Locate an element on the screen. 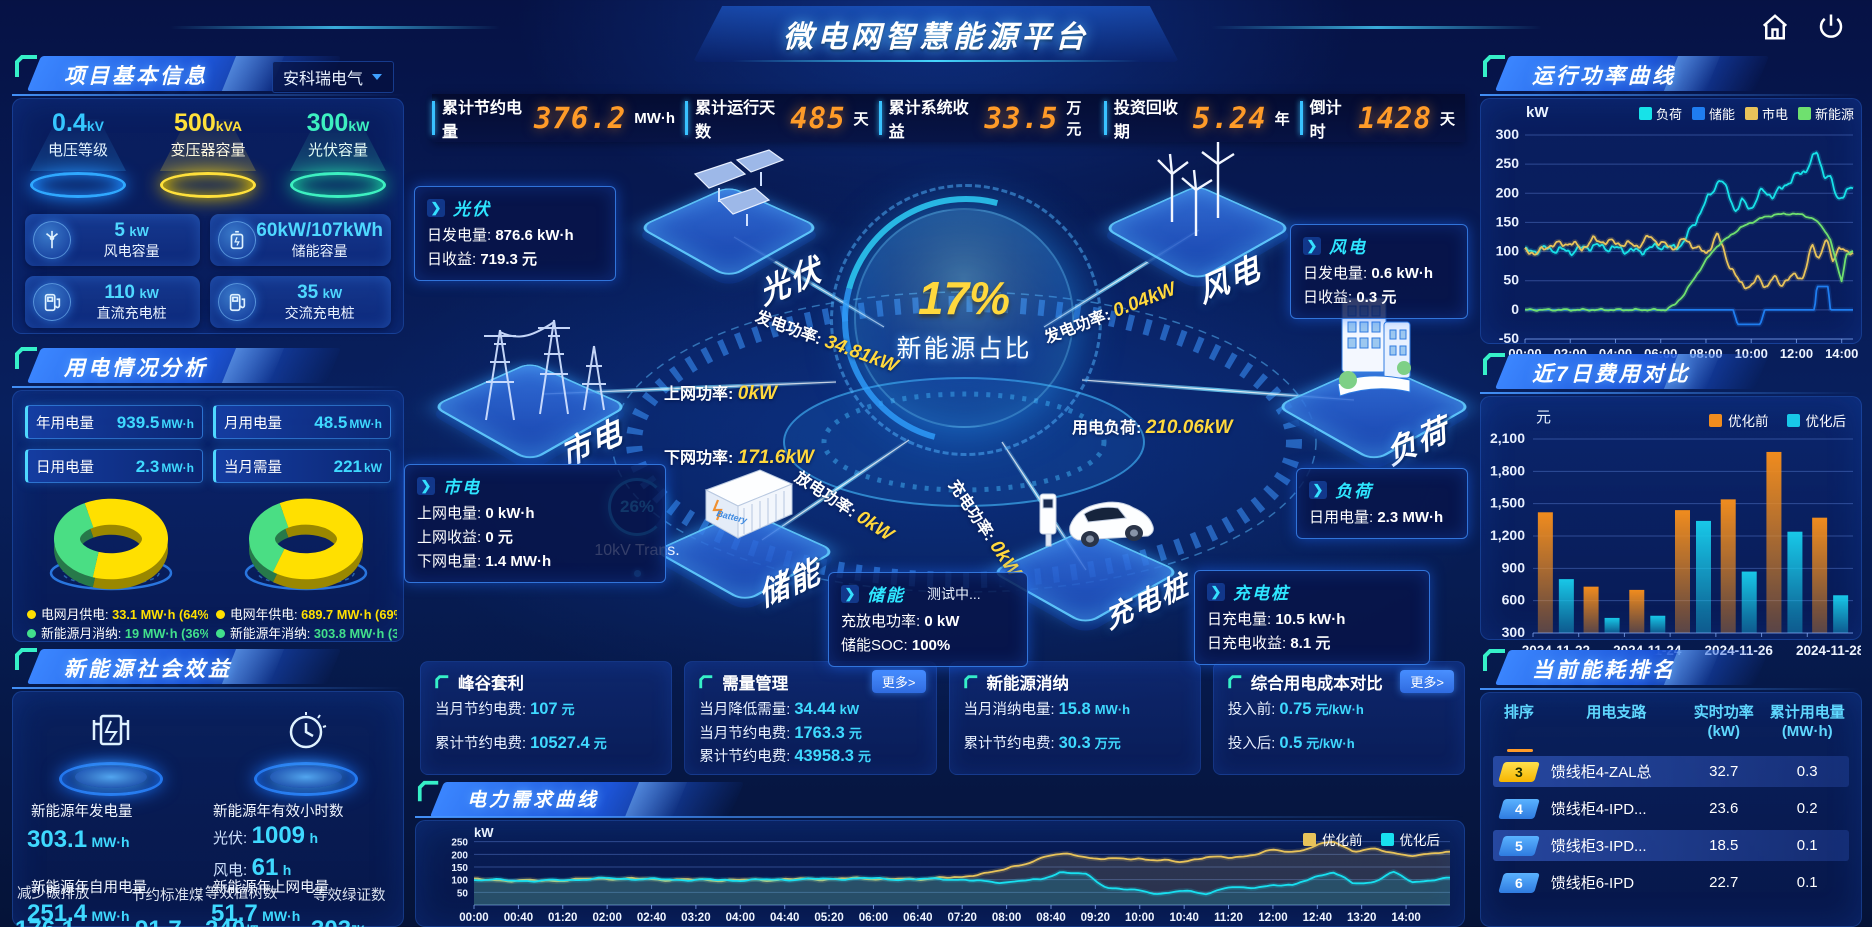 The width and height of the screenshot is (1872, 927). rank-badge: 6 is located at coordinates (1518, 882).